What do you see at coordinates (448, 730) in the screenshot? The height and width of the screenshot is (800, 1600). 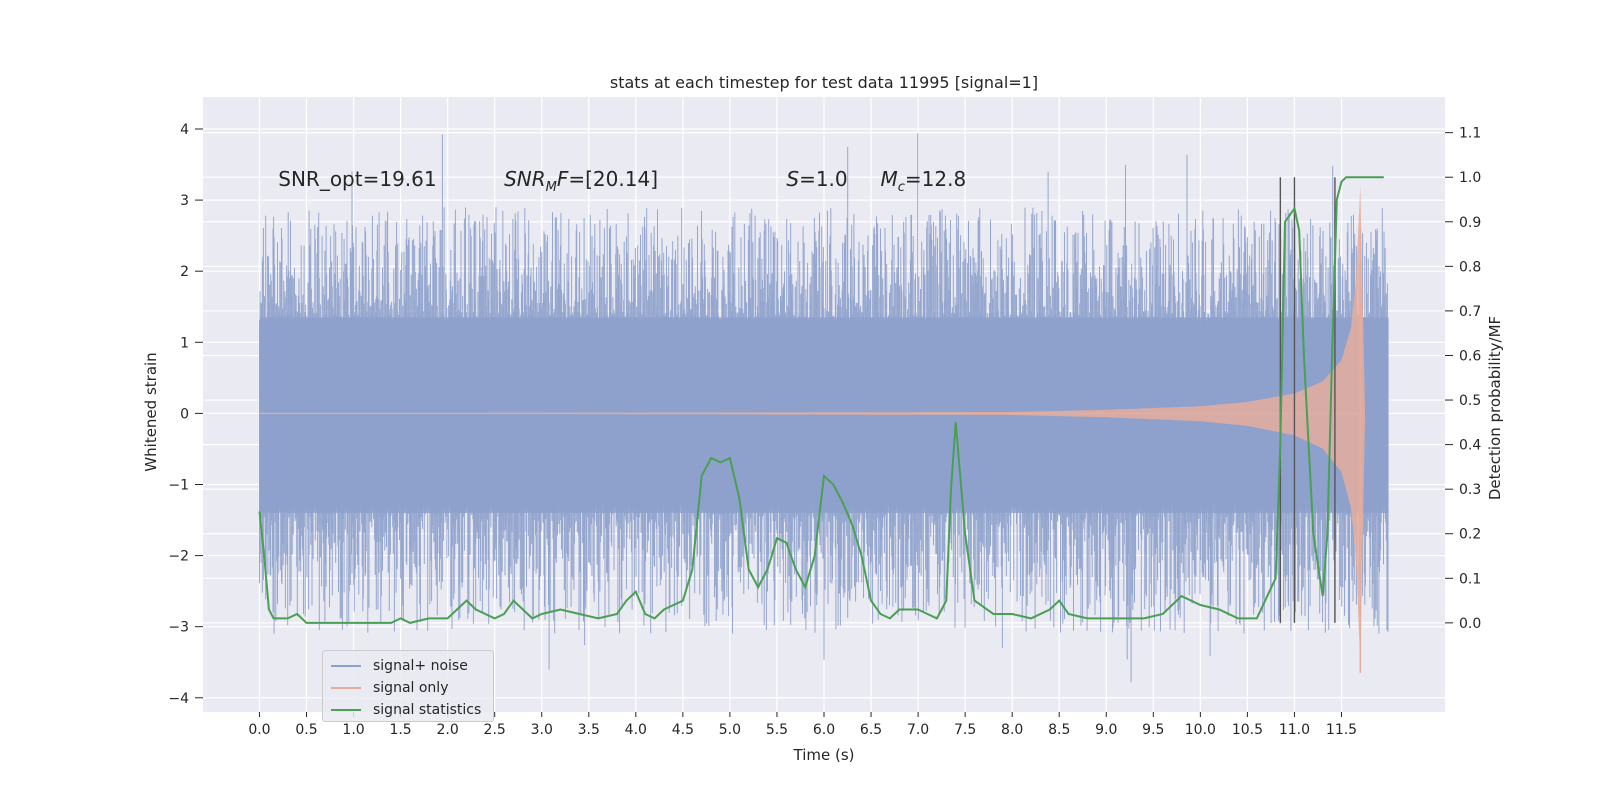 I see `x-tick-label: 2.0` at bounding box center [448, 730].